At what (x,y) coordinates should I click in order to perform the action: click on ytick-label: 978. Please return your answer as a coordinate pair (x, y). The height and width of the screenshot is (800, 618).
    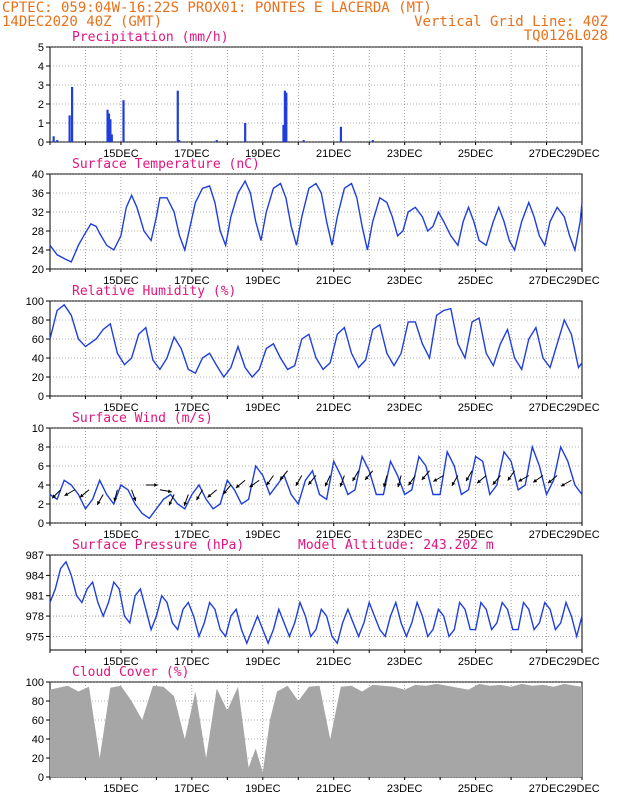
    Looking at the image, I should click on (35, 617).